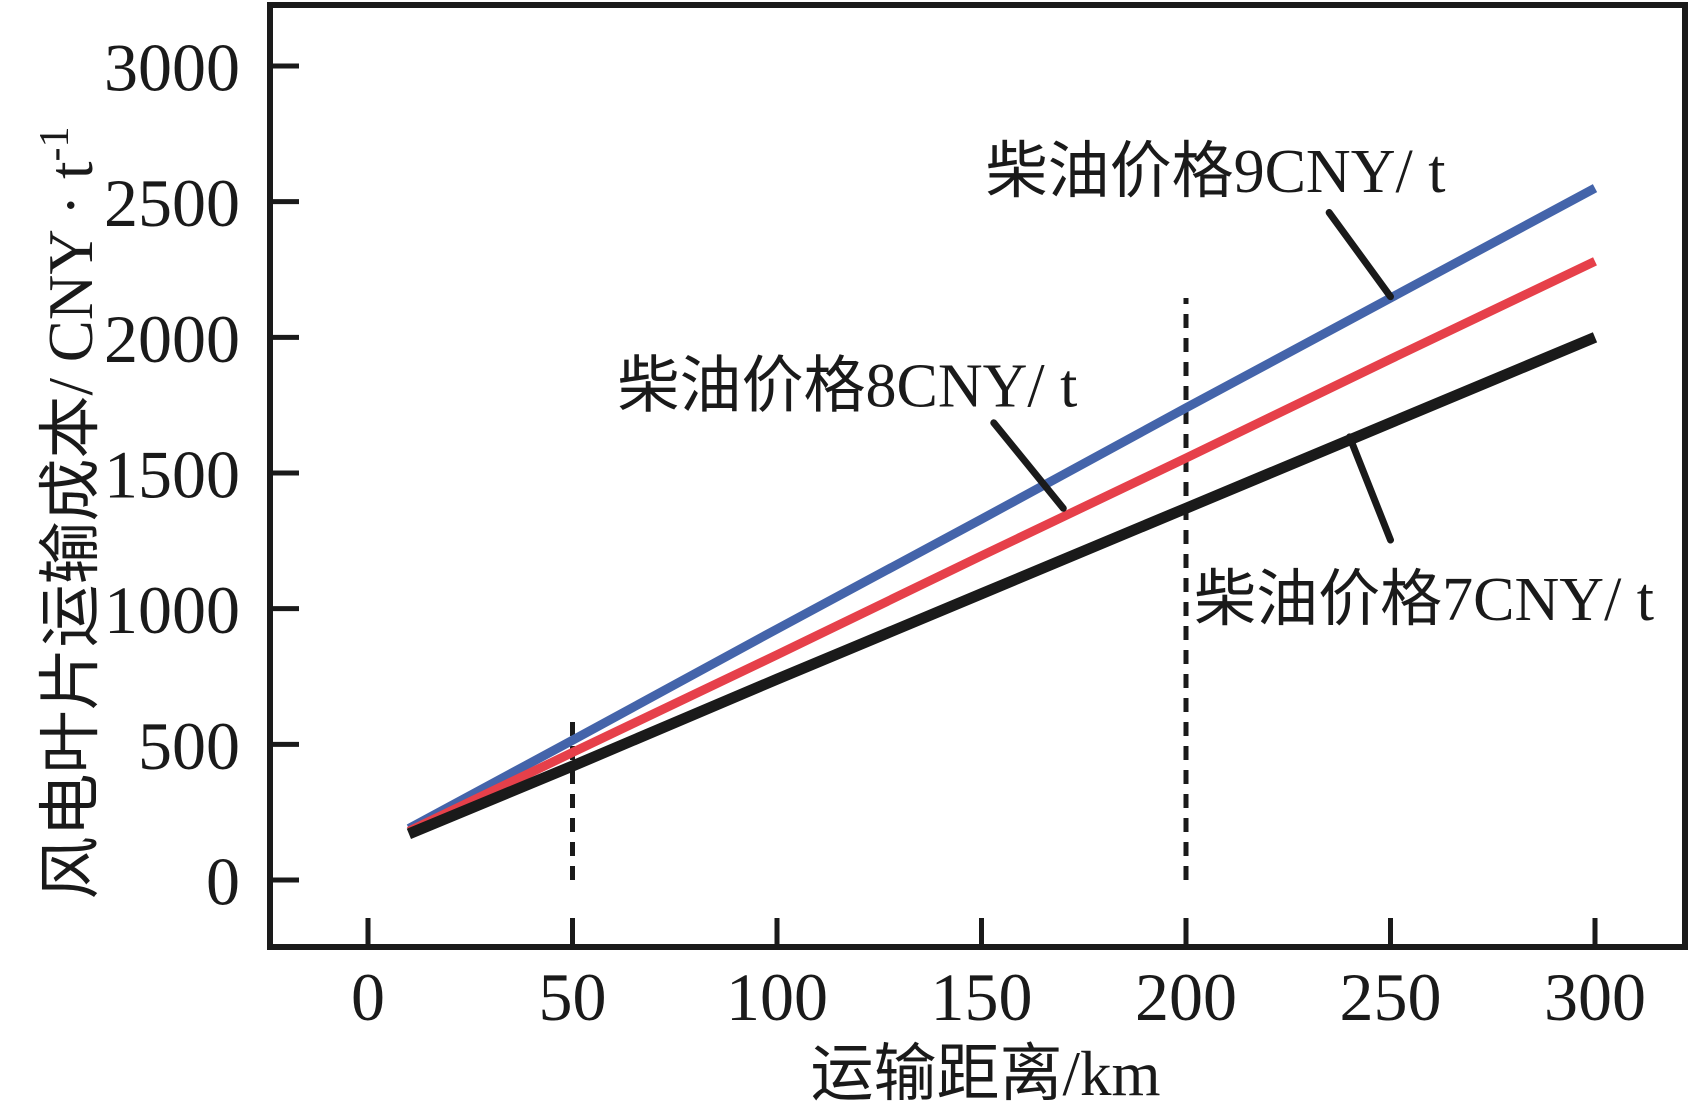 The image size is (1691, 1115). Describe the element at coordinates (223, 881) in the screenshot. I see `y-tick-label: 0` at that location.